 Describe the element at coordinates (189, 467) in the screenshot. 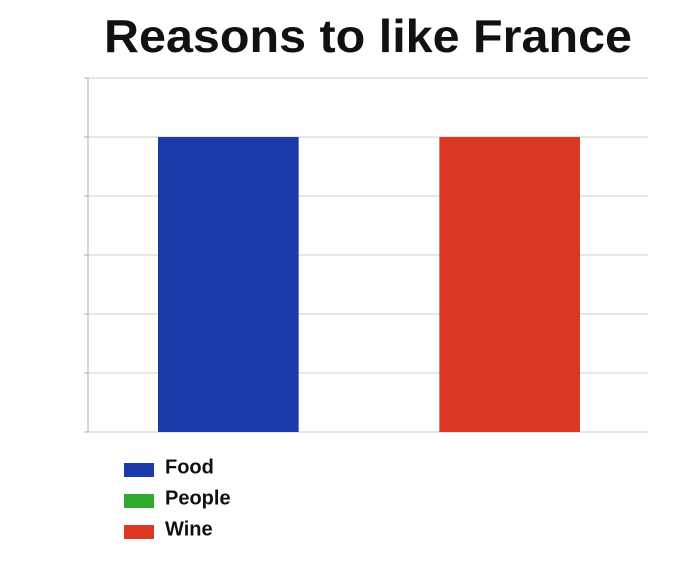

I see `legend-label: Food` at that location.